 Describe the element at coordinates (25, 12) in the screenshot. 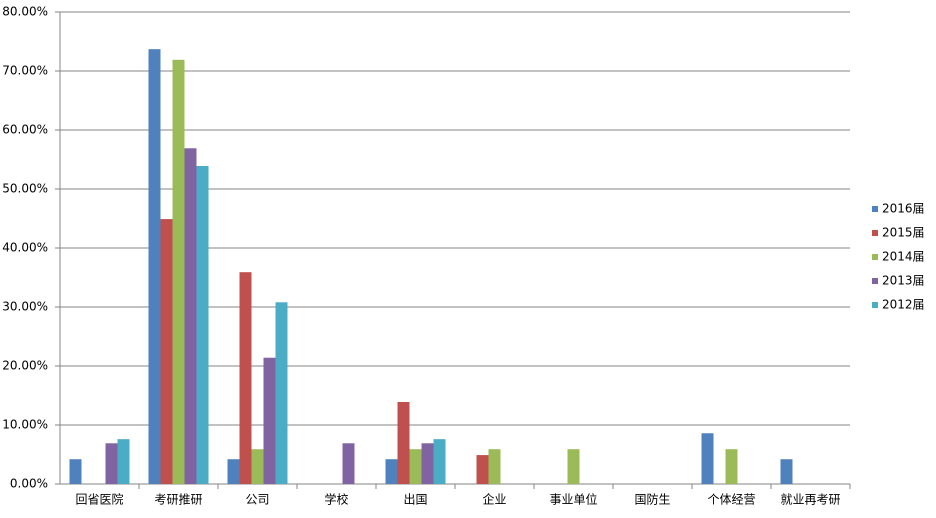

I see `y-tick-label: 80.00%` at that location.